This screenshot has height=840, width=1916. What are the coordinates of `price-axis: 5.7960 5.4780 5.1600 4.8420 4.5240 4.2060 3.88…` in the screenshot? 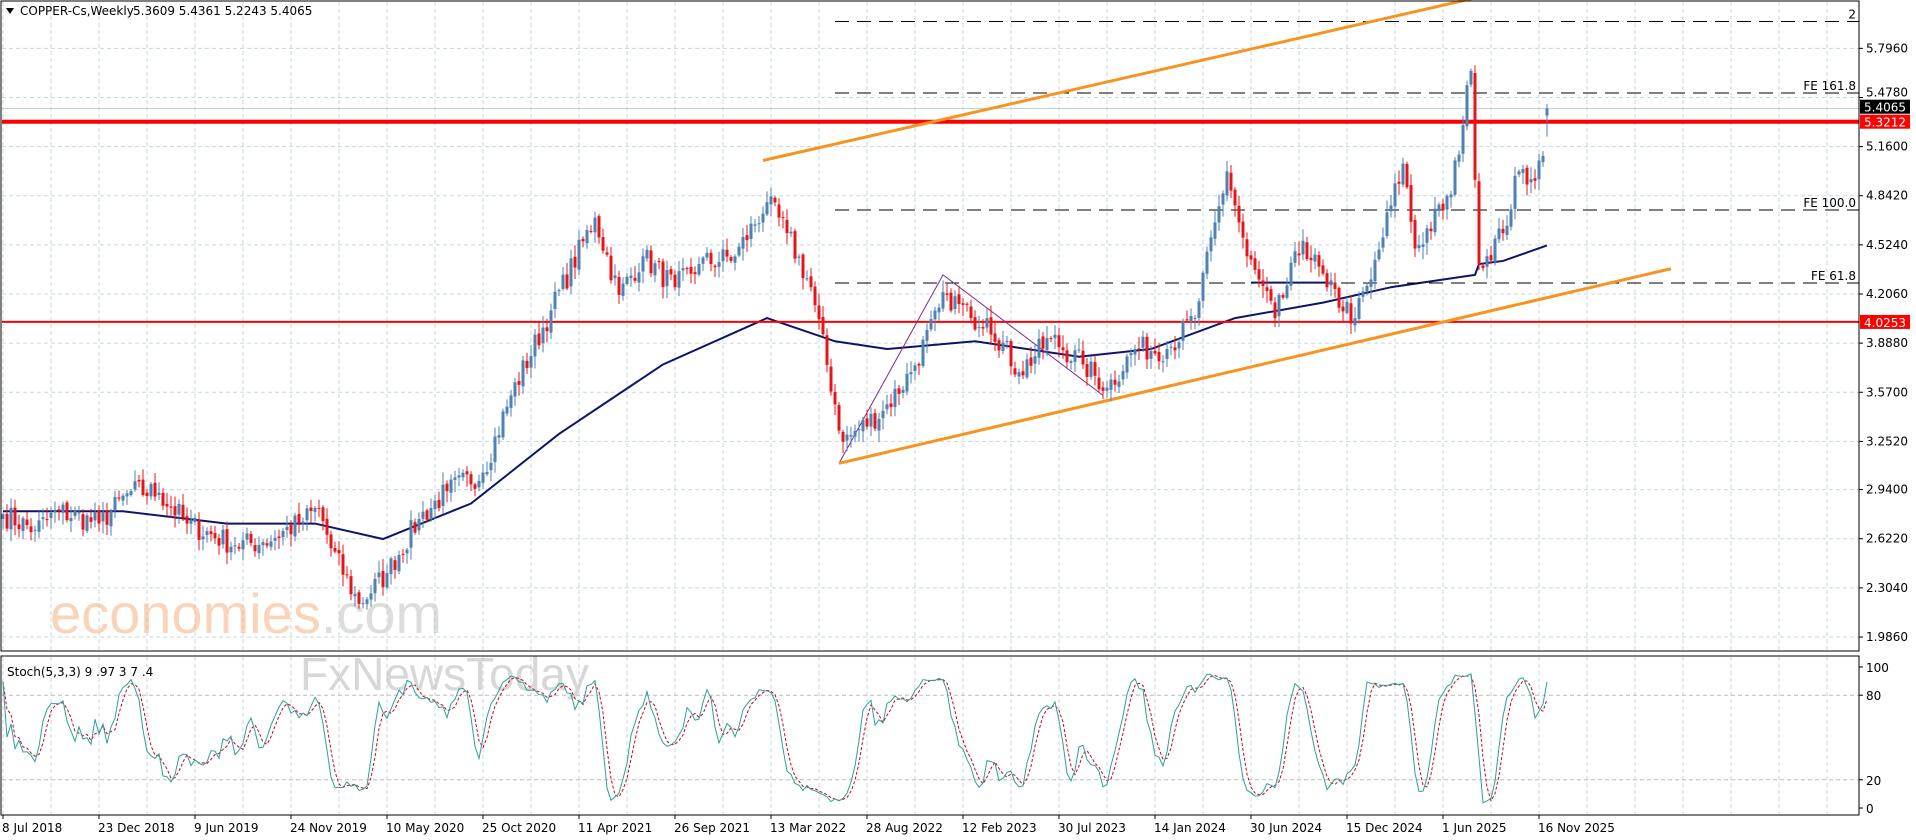 It's located at (1884, 428).